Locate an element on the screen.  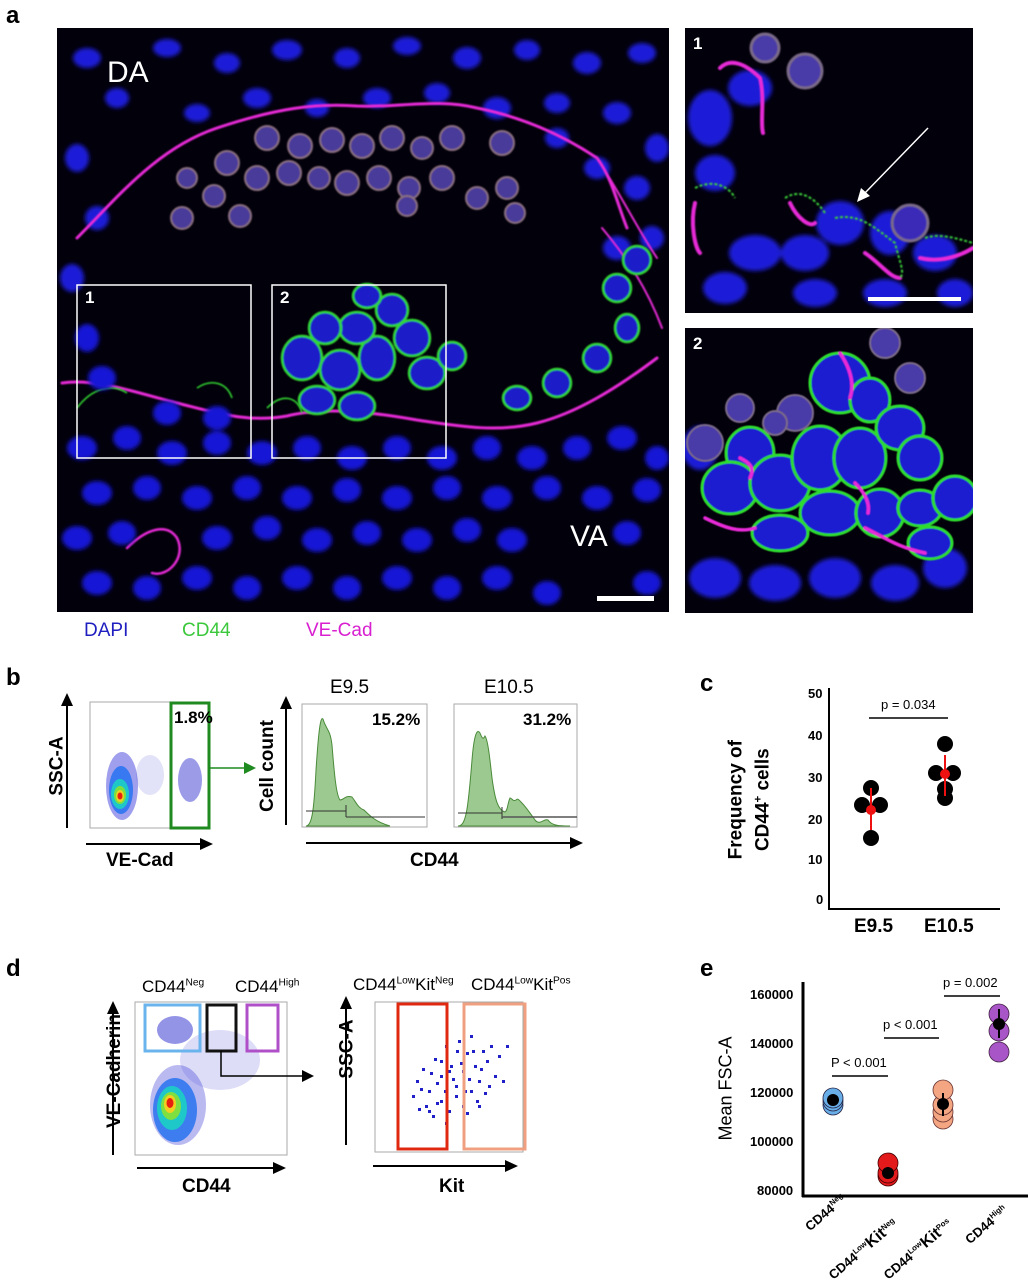
panel-d-letter: d is located at coordinates (13, 968).